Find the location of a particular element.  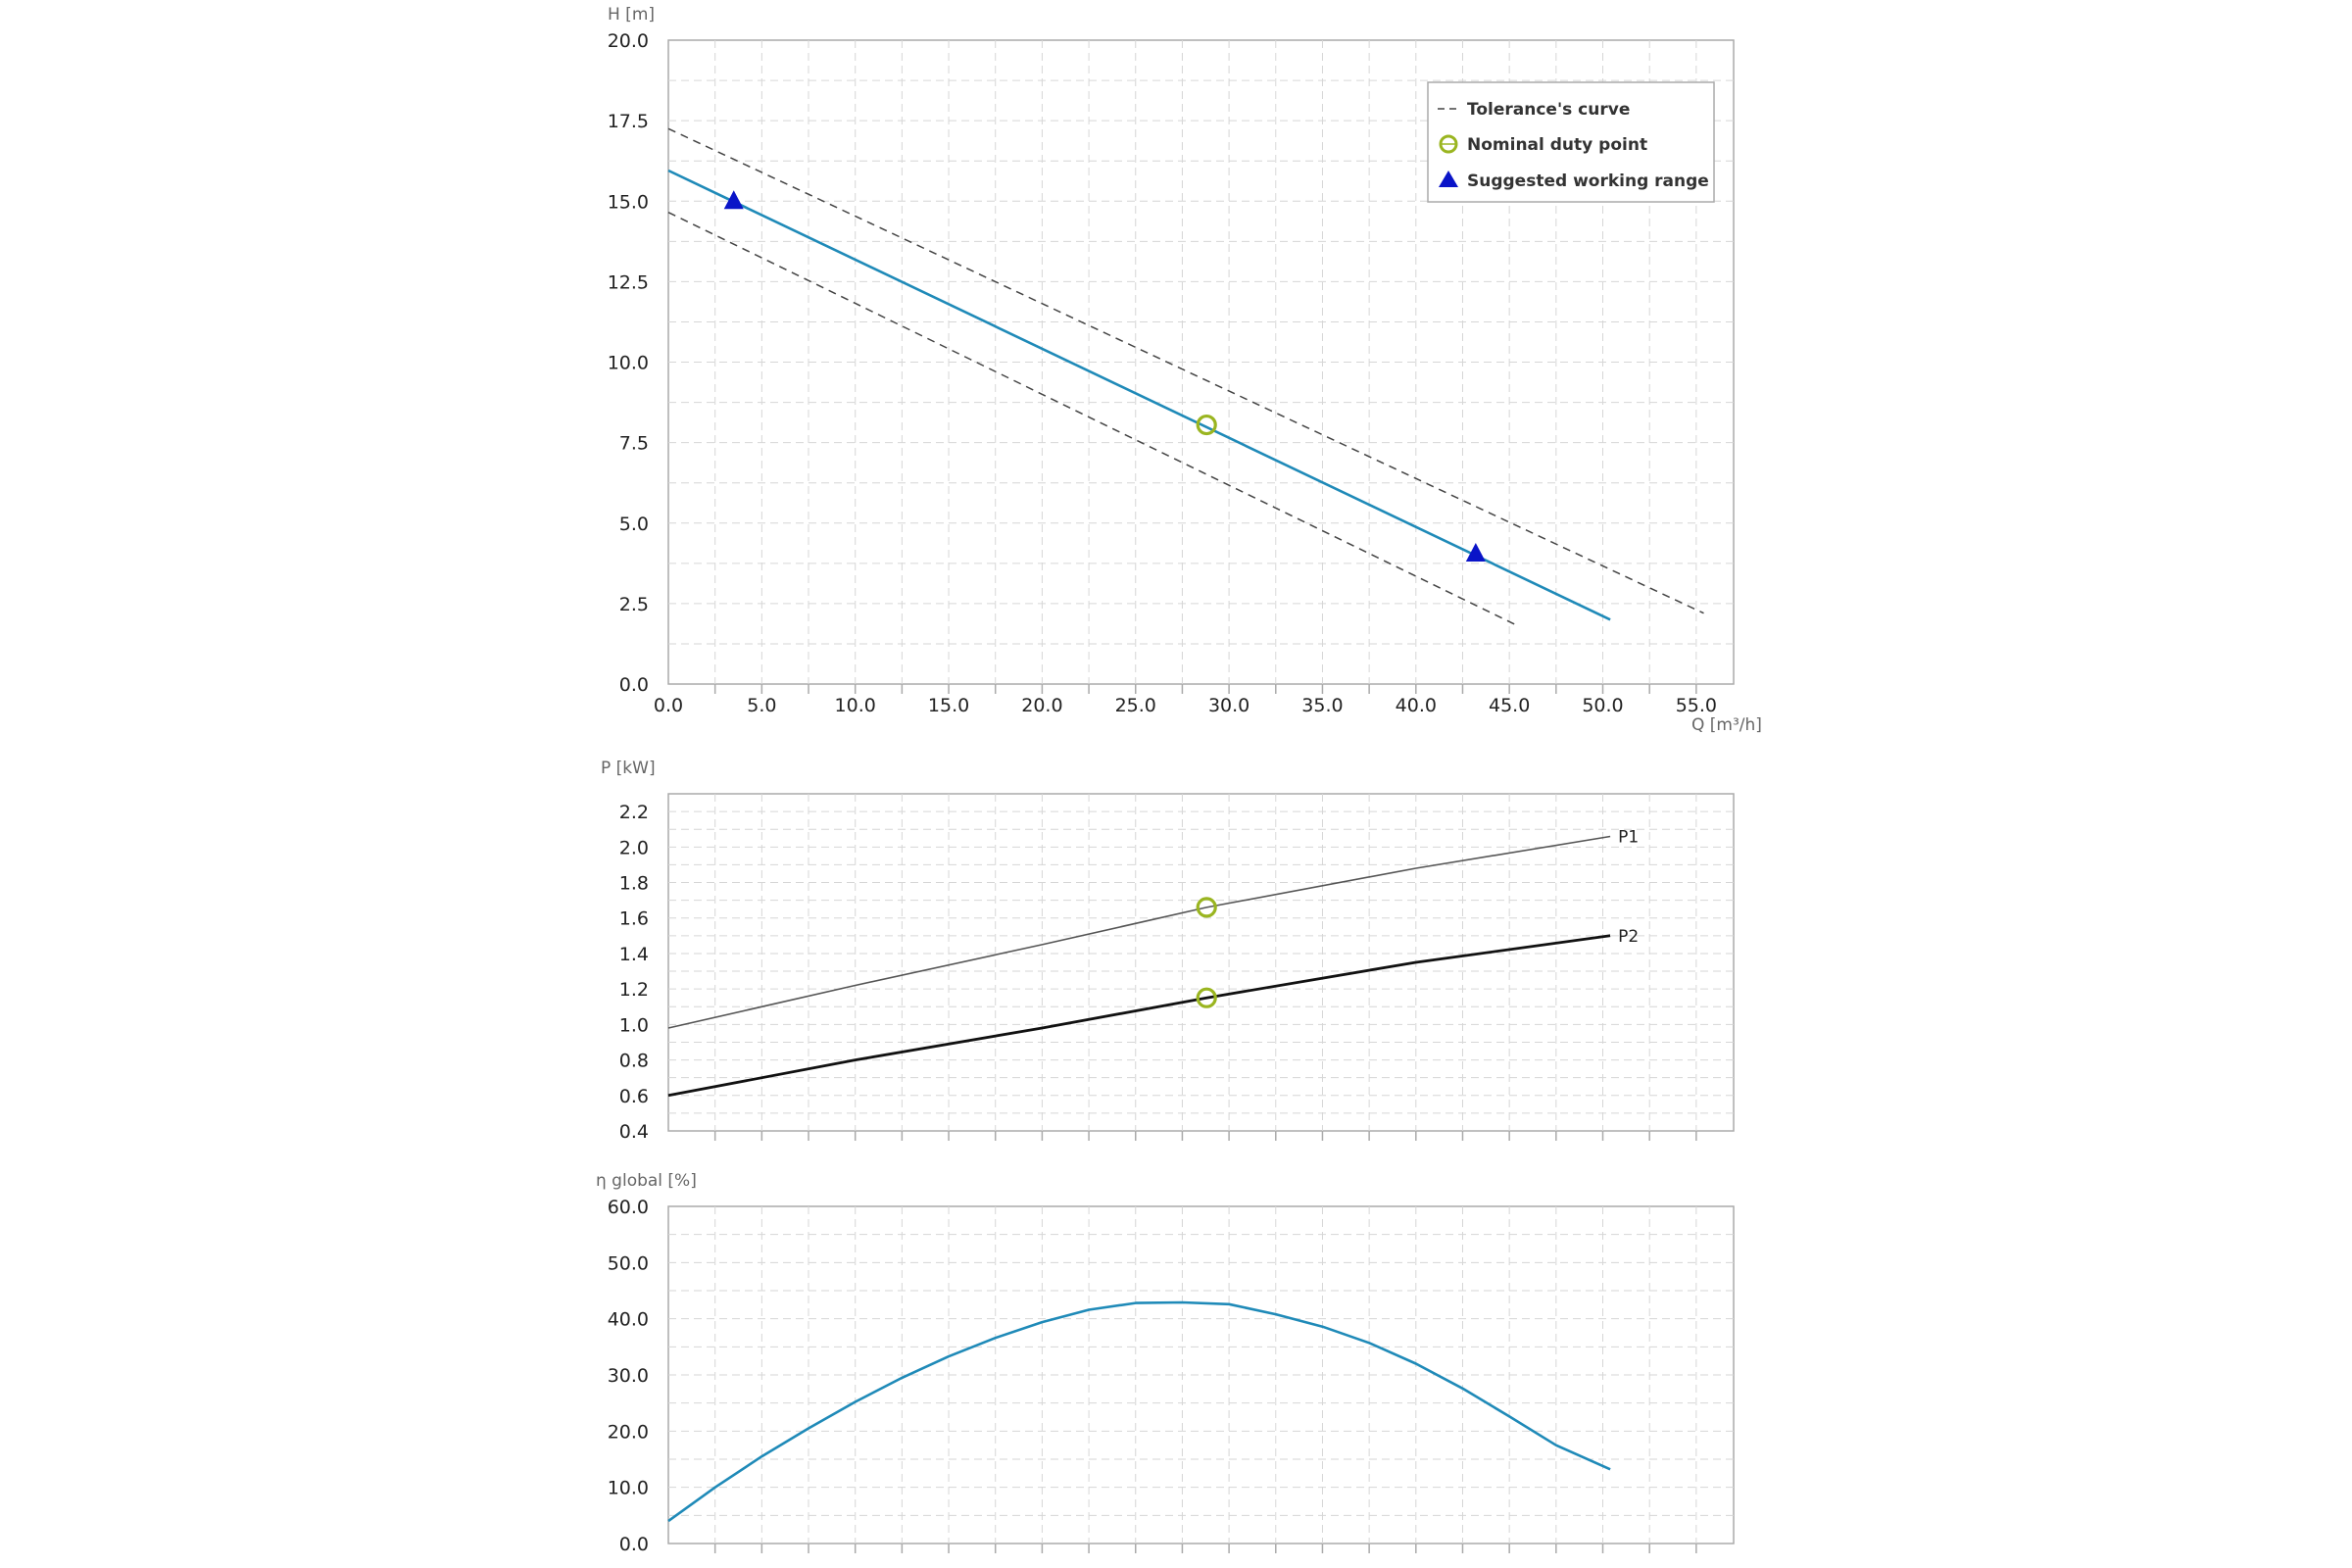

head-x-tick-label: 10.0 is located at coordinates (855, 705).